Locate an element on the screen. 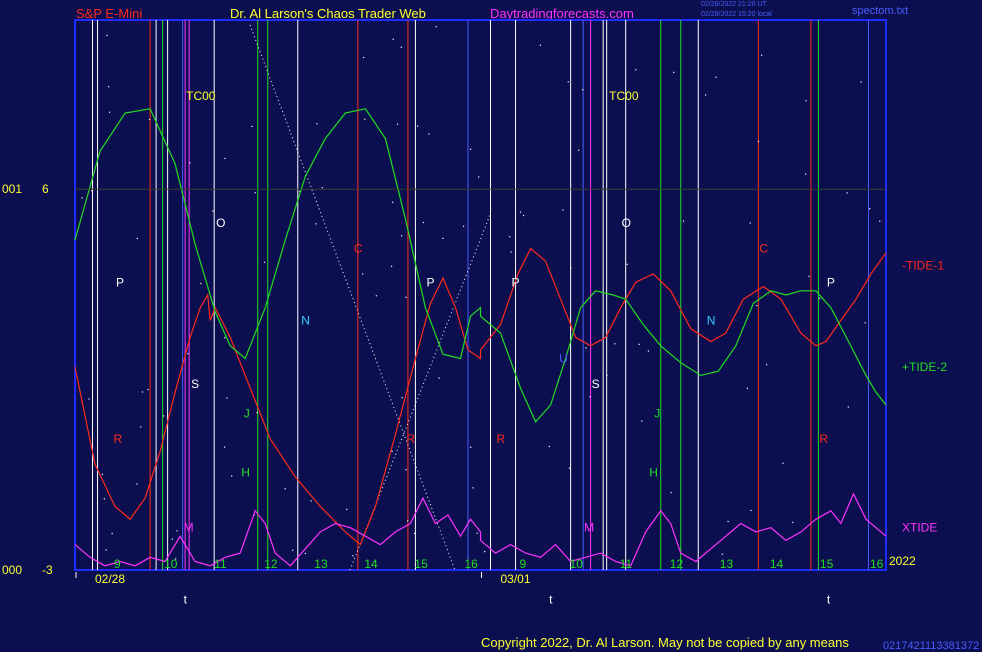  y-tick-label: 6 is located at coordinates (45, 189).